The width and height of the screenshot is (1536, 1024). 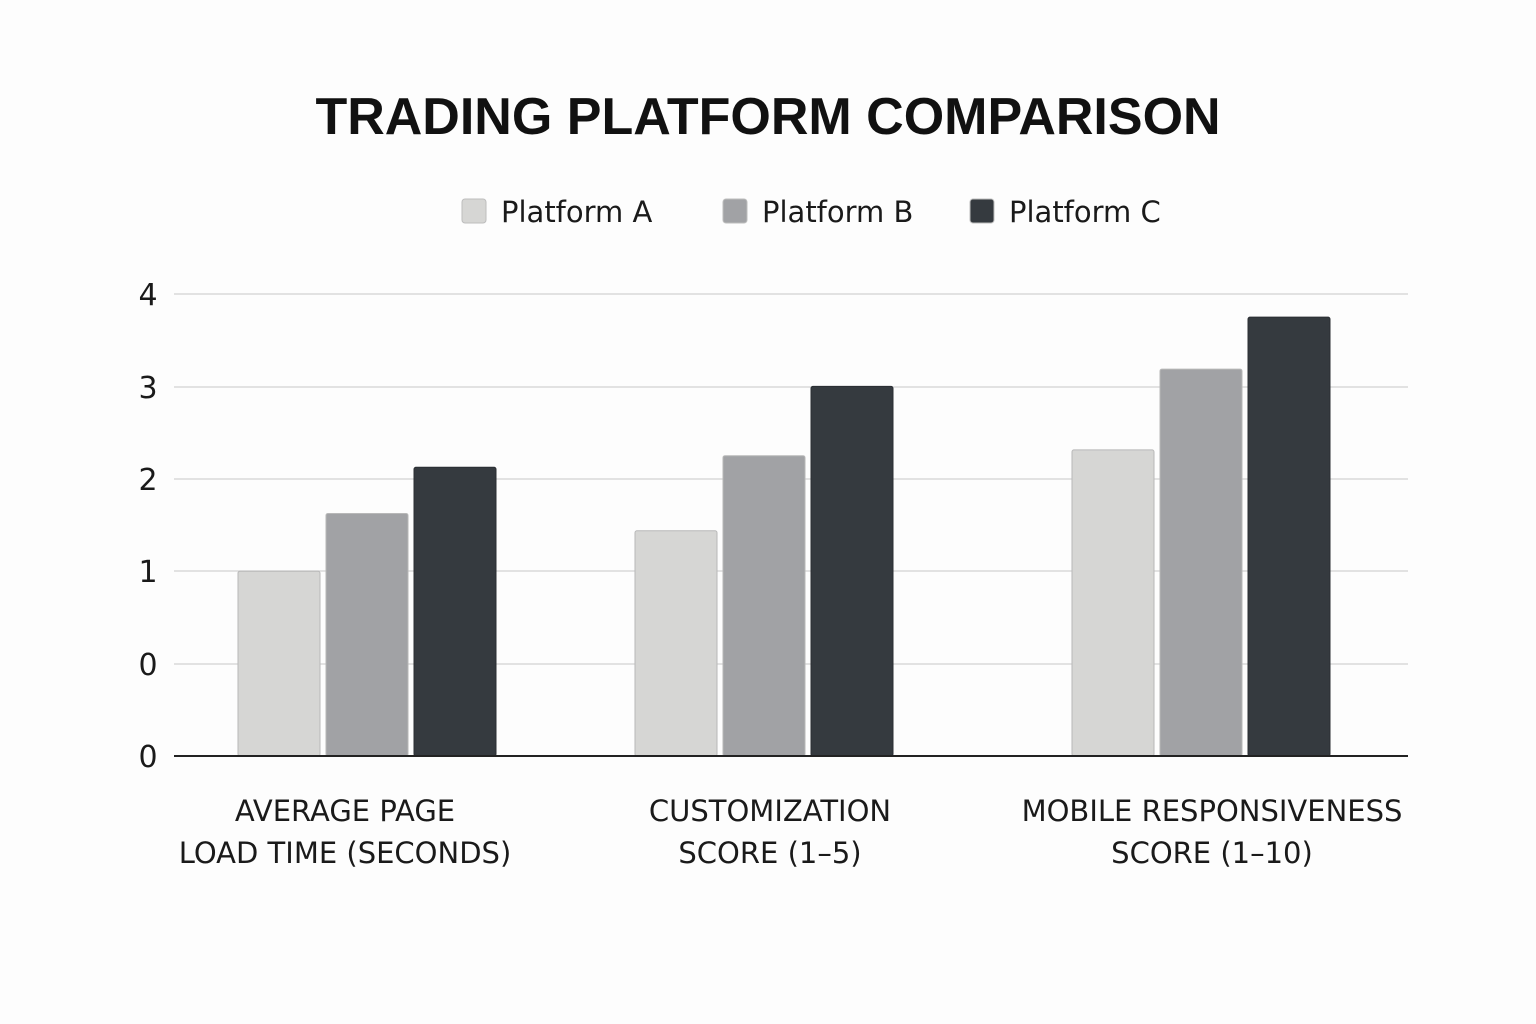 I want to click on legend-label-platform-b: Platform B, so click(x=837, y=212).